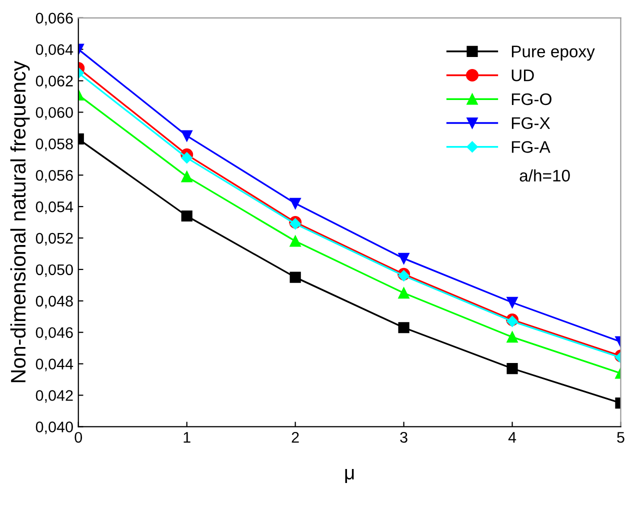 This screenshot has width=627, height=511. I want to click on legend-label: Pure epoxy, so click(553, 53).